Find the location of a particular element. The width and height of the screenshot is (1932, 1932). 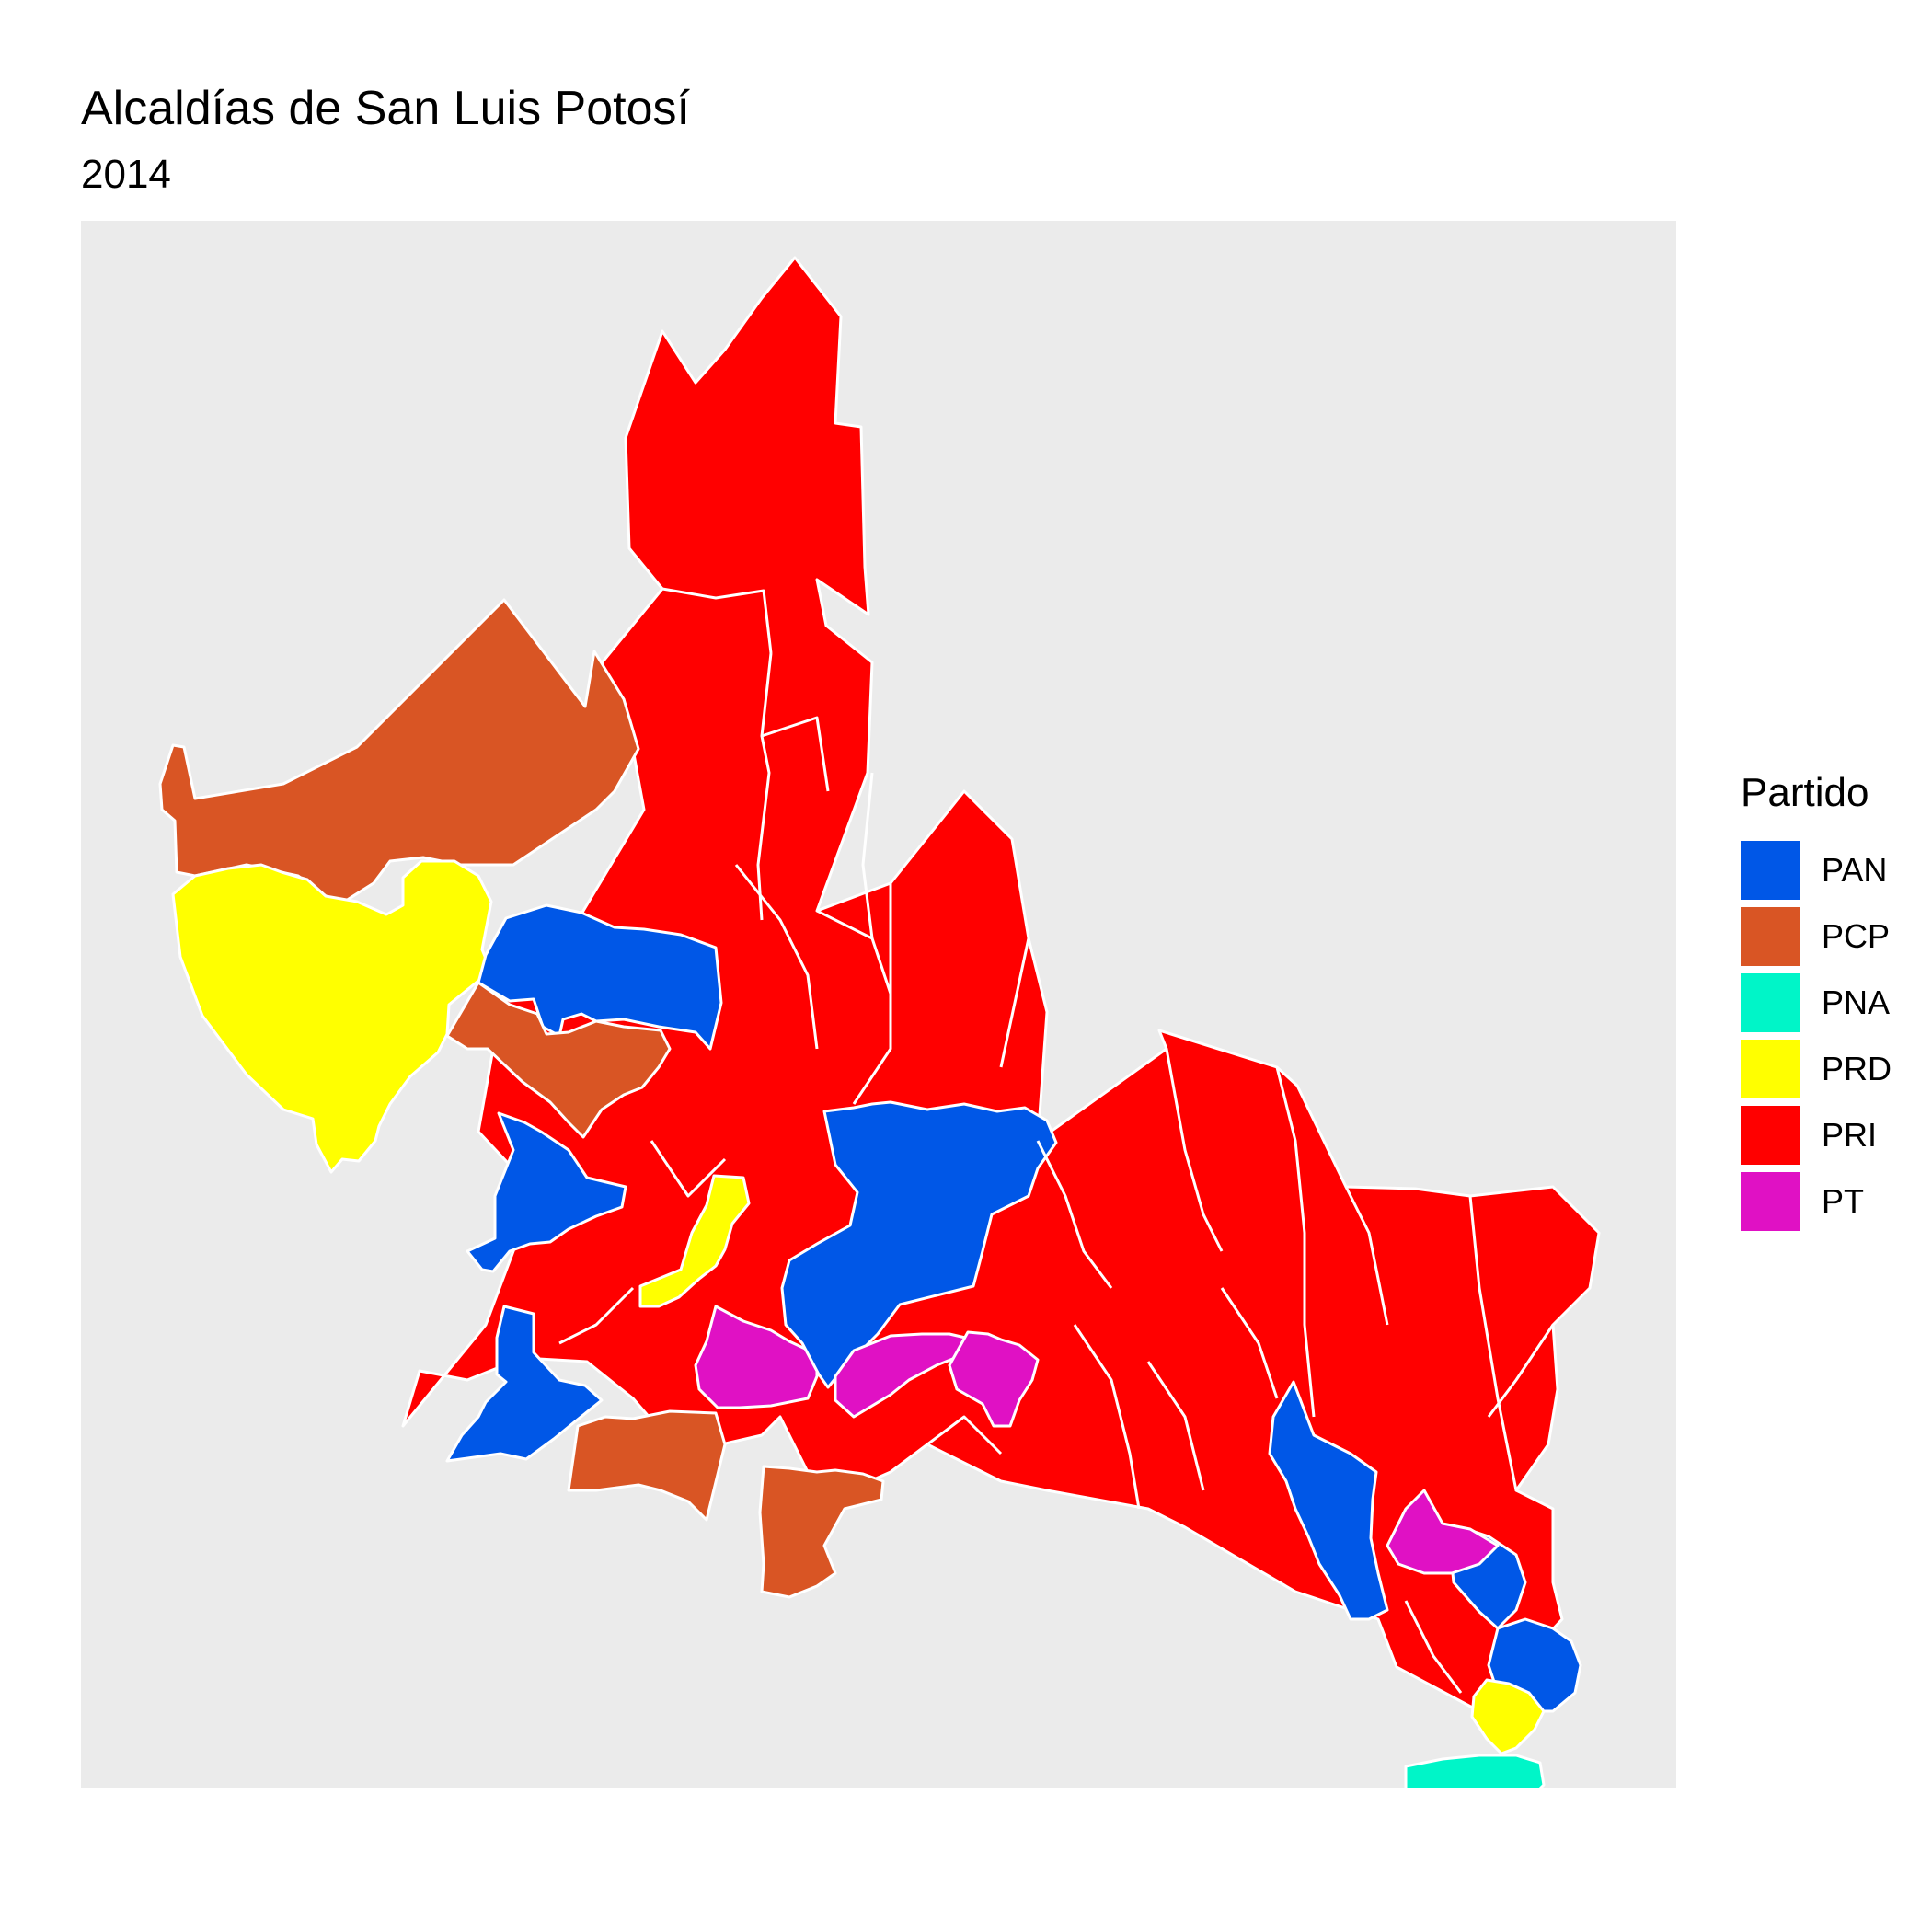

region-pan-southwest is located at coordinates (524, 1384).